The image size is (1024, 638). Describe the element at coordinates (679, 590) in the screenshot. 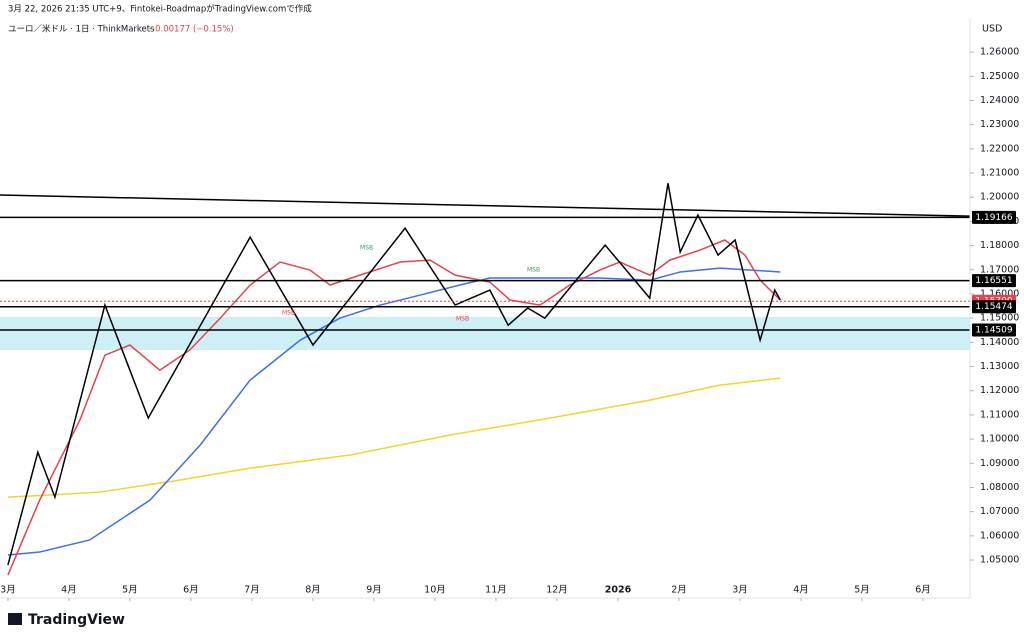

I see `x-tick-label: 2月` at that location.